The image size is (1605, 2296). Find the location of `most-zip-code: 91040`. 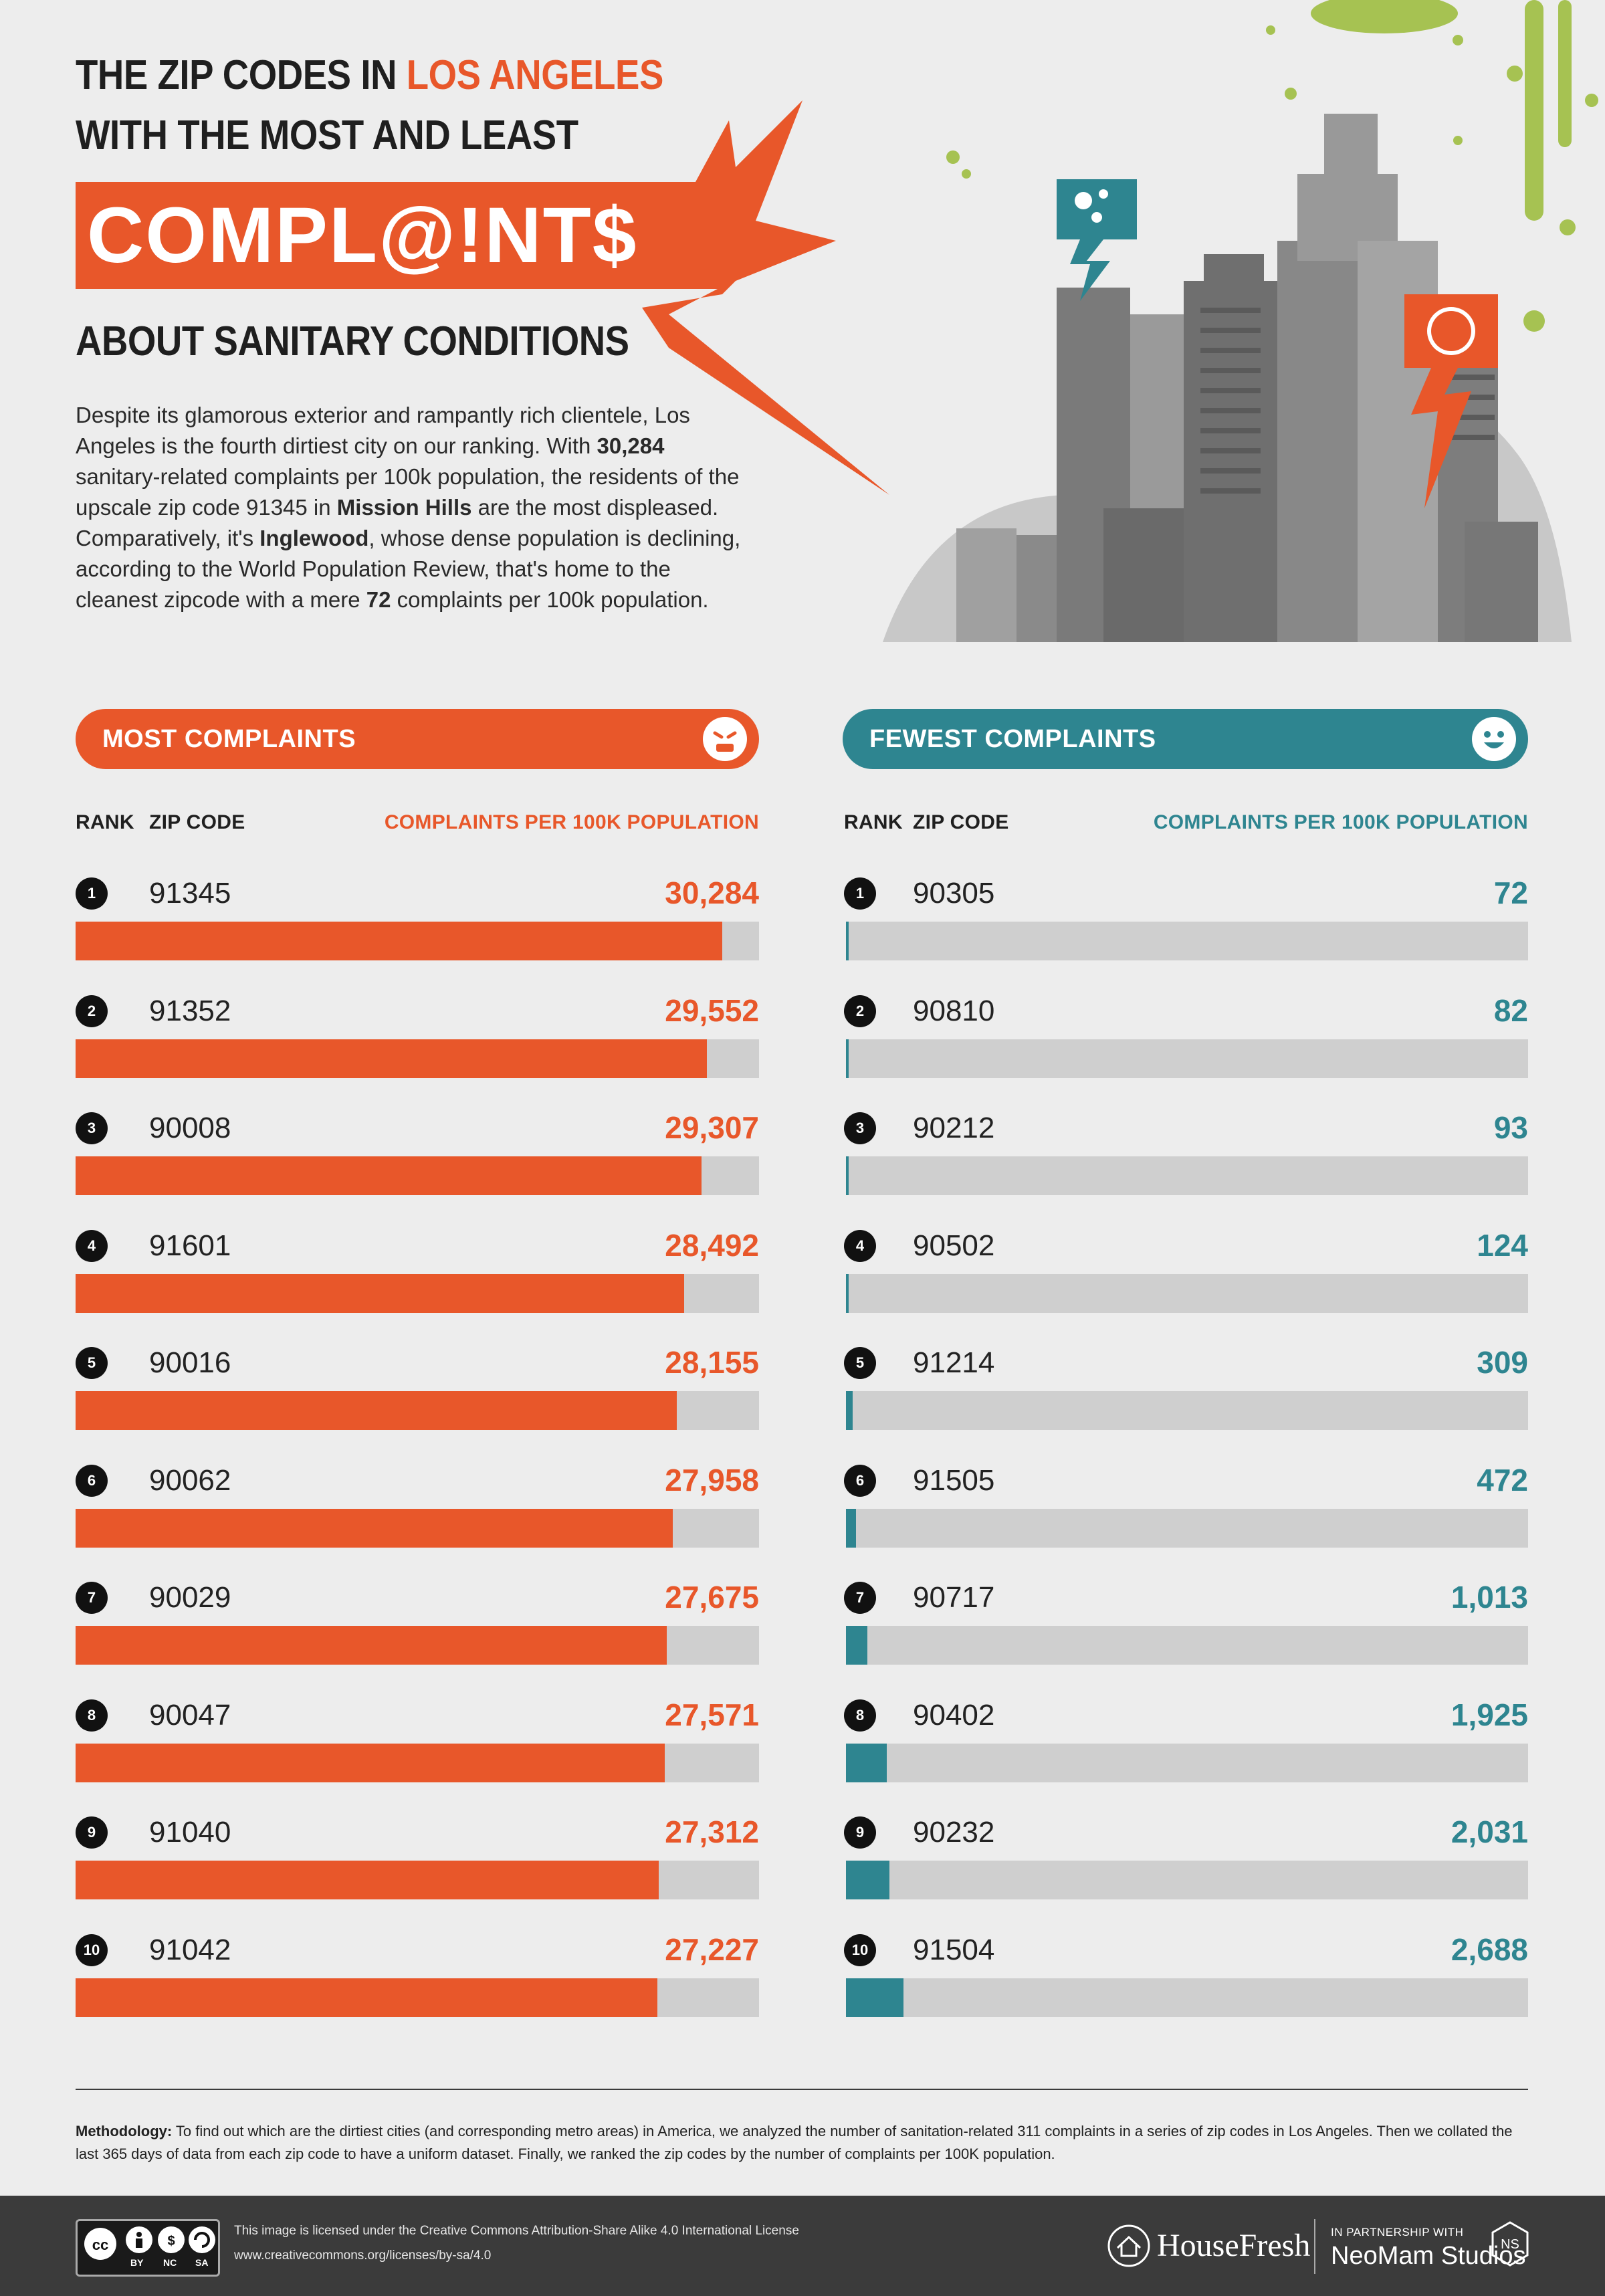

most-zip-code: 91040 is located at coordinates (190, 1832).